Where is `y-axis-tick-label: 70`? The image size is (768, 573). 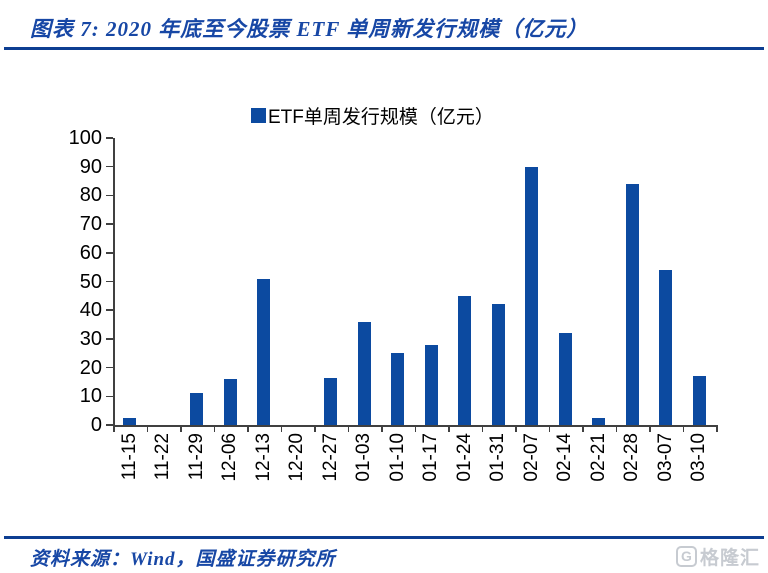
y-axis-tick-label: 70 is located at coordinates (90, 224).